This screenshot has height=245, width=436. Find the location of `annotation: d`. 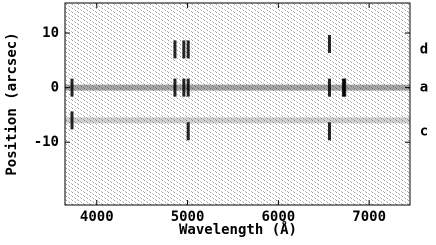

annotation: d is located at coordinates (424, 49).